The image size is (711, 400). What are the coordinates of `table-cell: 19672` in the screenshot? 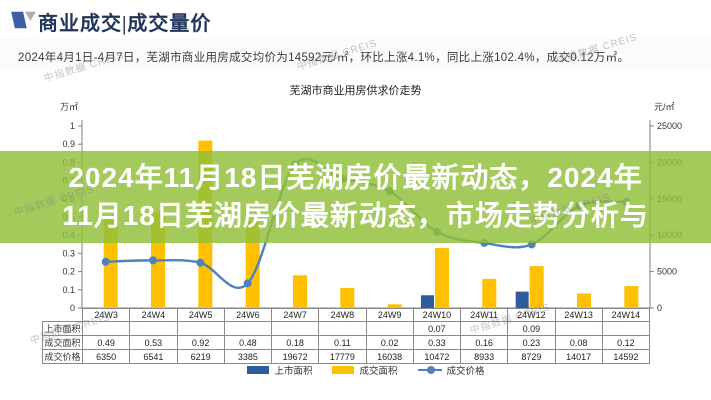 It's located at (295, 356).